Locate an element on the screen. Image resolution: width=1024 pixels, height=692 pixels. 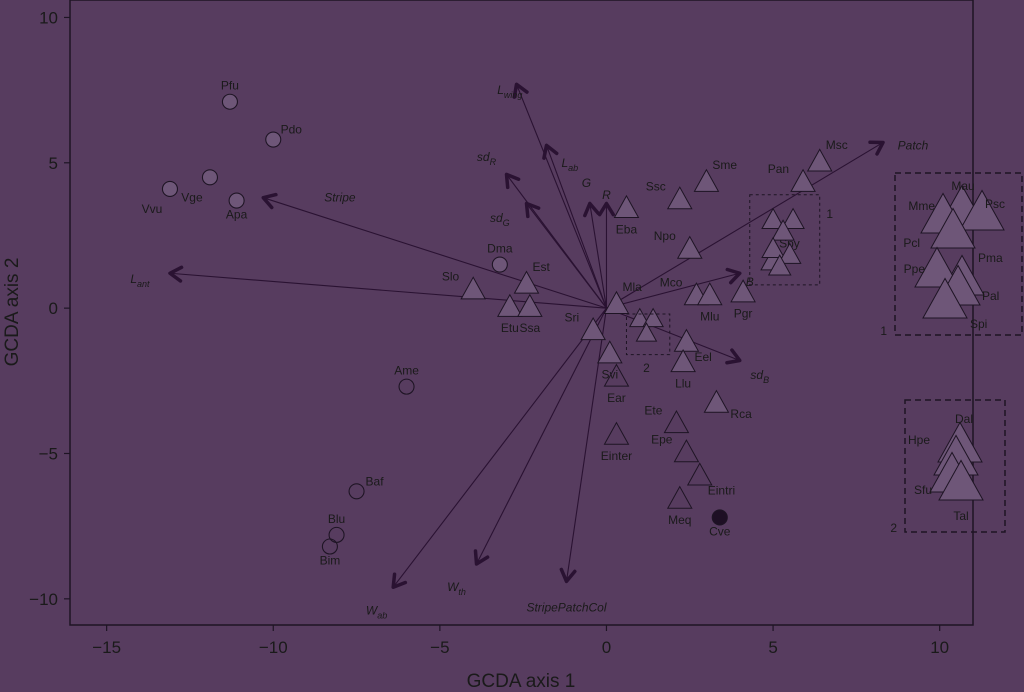
cluster2-triangle is located at coordinates (653, 317).